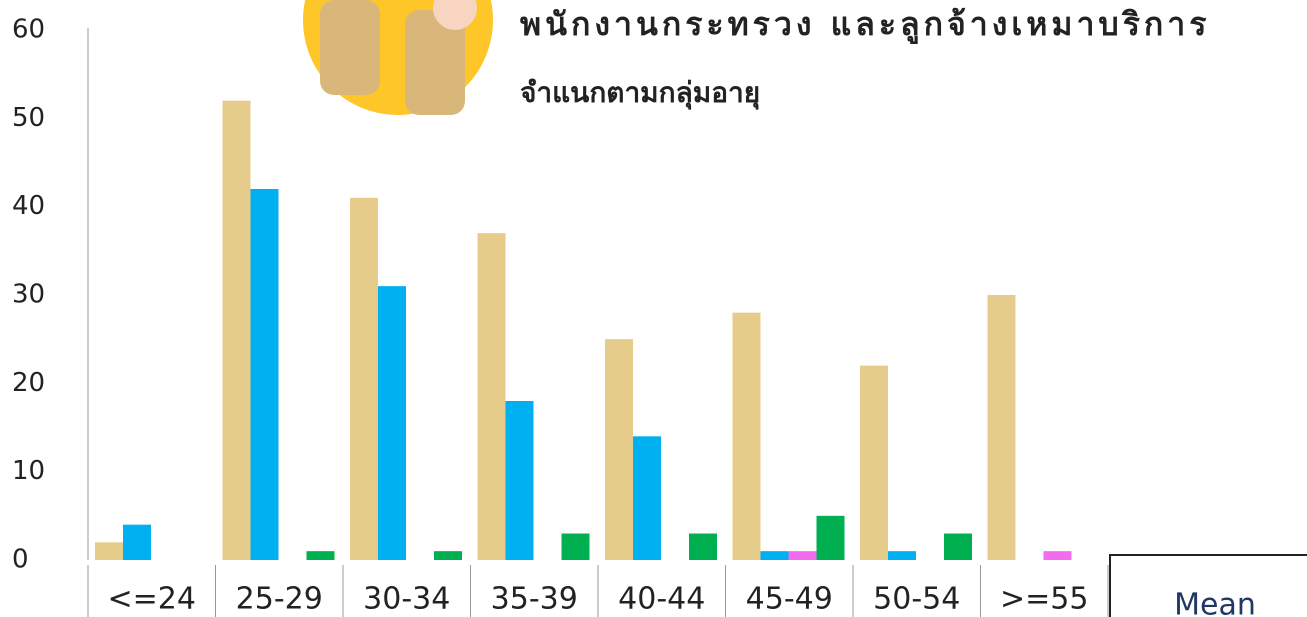  I want to click on x-tick-label: 45-49, so click(789, 599).